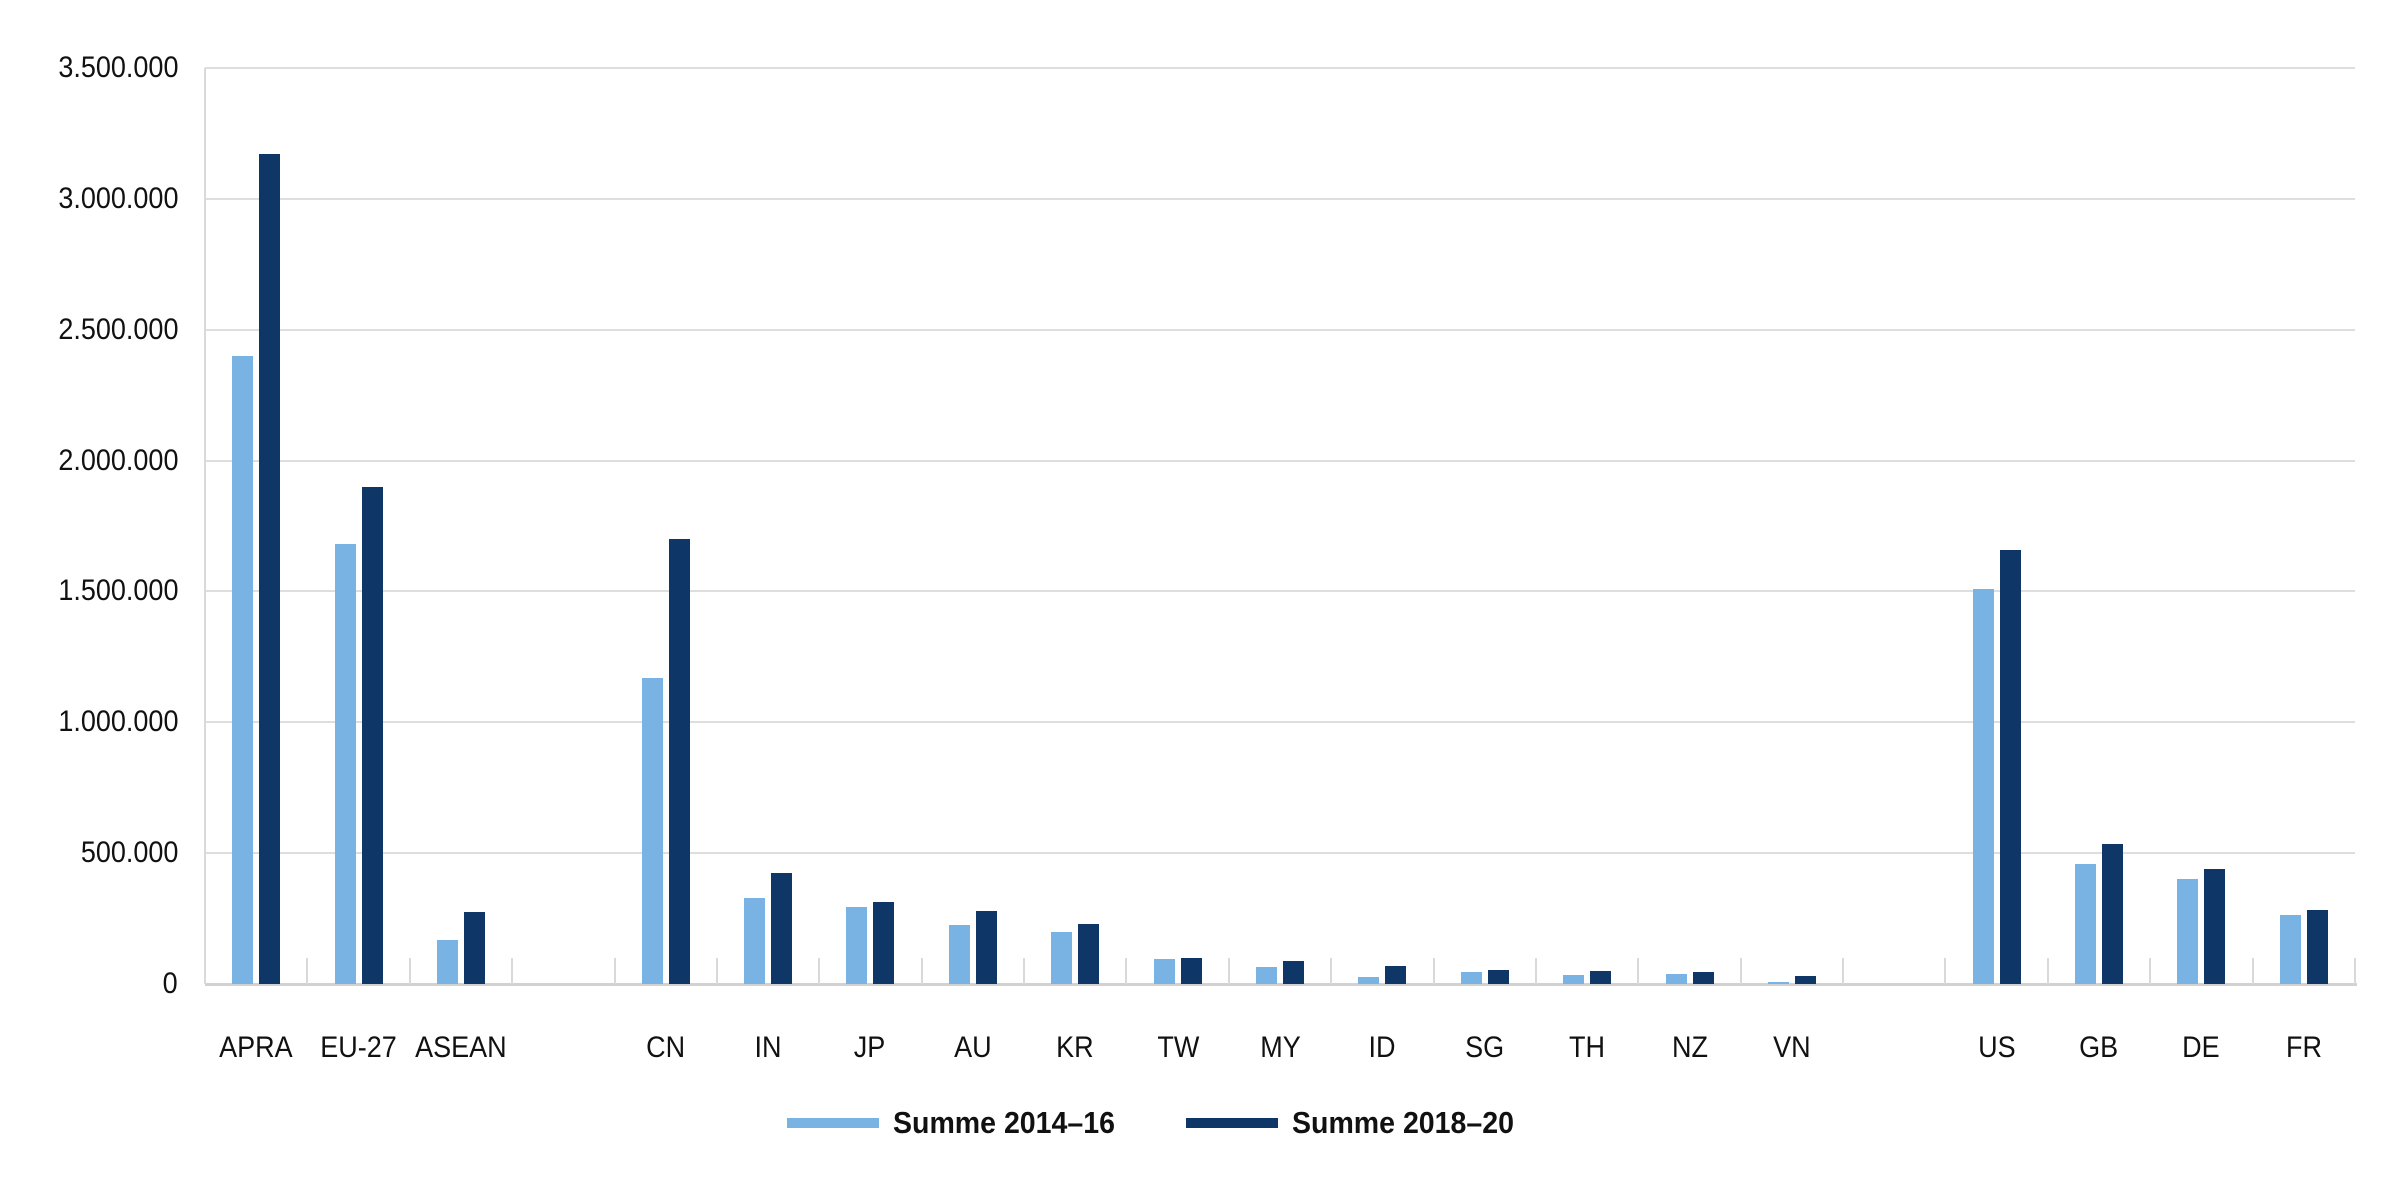  Describe the element at coordinates (1382, 1047) in the screenshot. I see `x-axis-label-text: ID` at that location.